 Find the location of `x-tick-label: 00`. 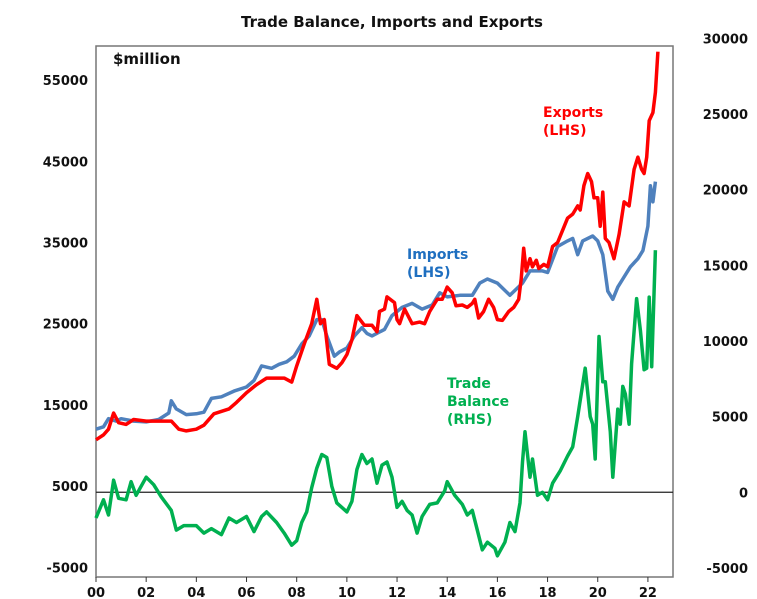

x-tick-label: 00 is located at coordinates (96, 592).